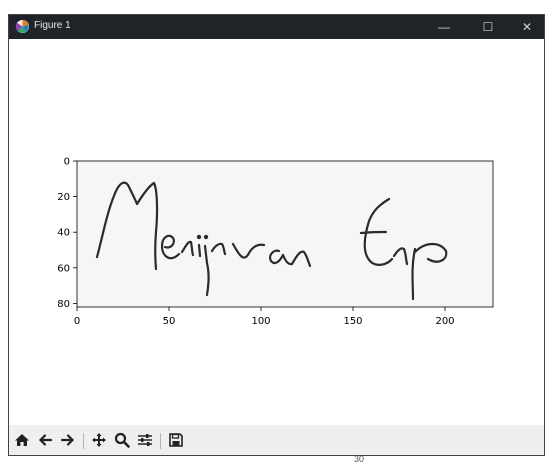 This screenshot has width=556, height=467. I want to click on y-tick-label: 20, so click(63, 197).